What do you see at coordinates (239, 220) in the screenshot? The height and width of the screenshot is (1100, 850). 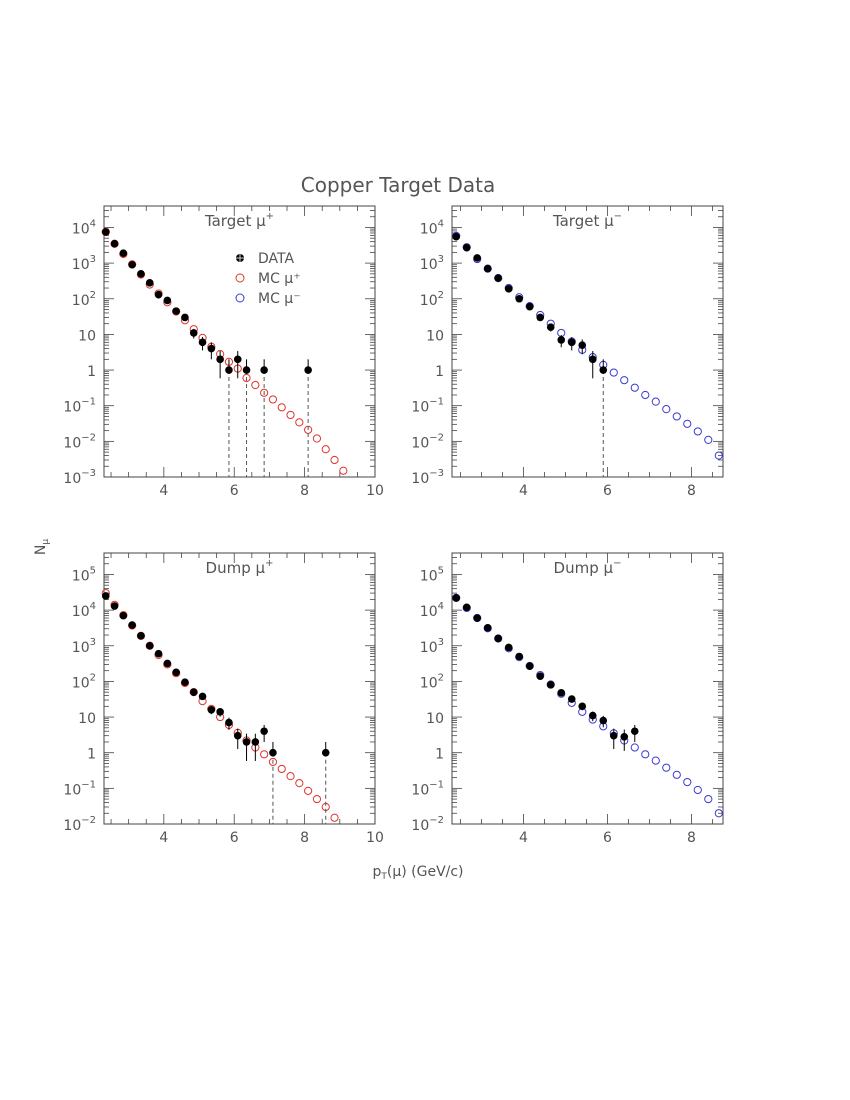 I see `panel-title: Target μ+` at bounding box center [239, 220].